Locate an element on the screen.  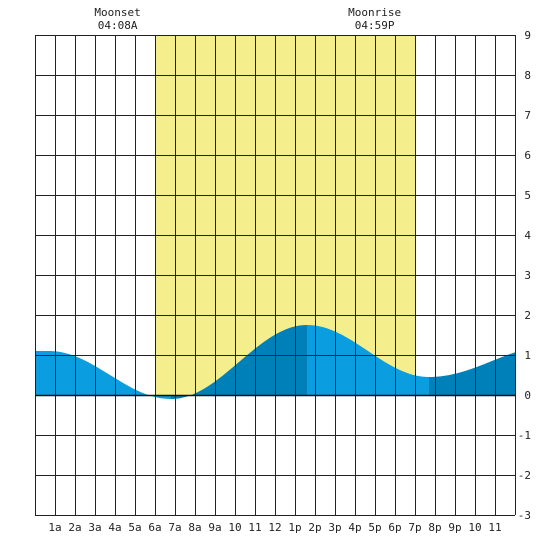
x-tick-label: 12 is located at coordinates (274, 527).